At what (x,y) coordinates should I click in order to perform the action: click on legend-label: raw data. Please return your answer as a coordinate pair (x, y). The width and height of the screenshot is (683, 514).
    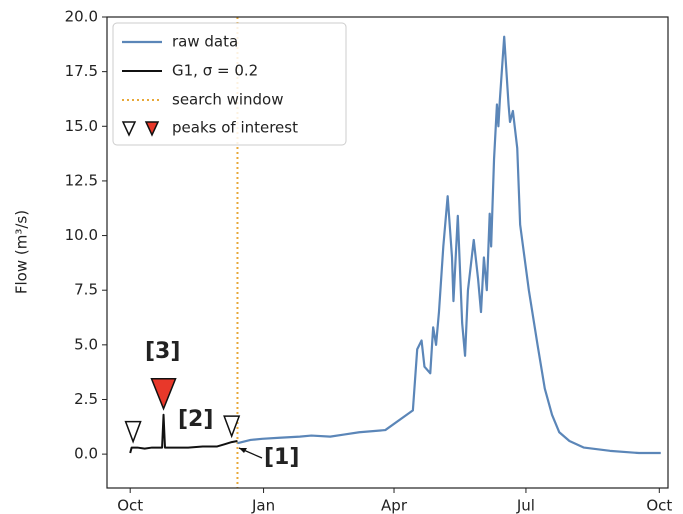
    Looking at the image, I should click on (205, 42).